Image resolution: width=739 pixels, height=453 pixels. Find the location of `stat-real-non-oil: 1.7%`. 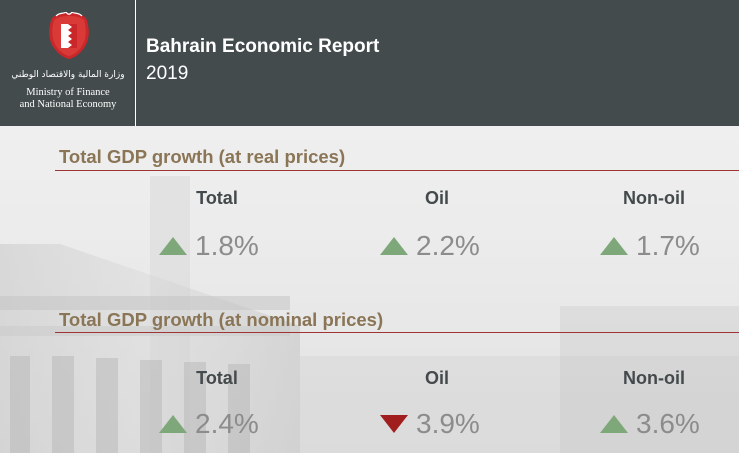

stat-real-non-oil: 1.7% is located at coordinates (650, 246).